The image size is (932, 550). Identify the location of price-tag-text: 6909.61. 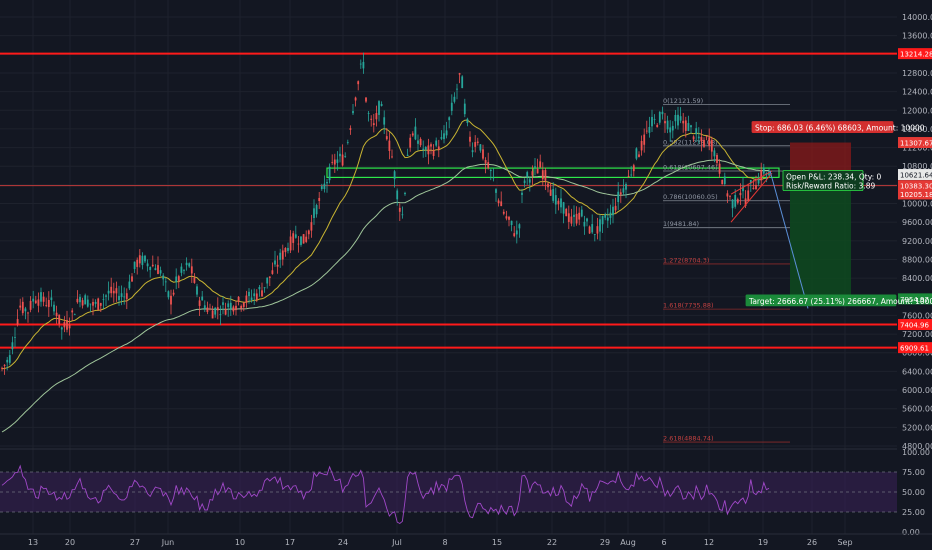
(914, 349).